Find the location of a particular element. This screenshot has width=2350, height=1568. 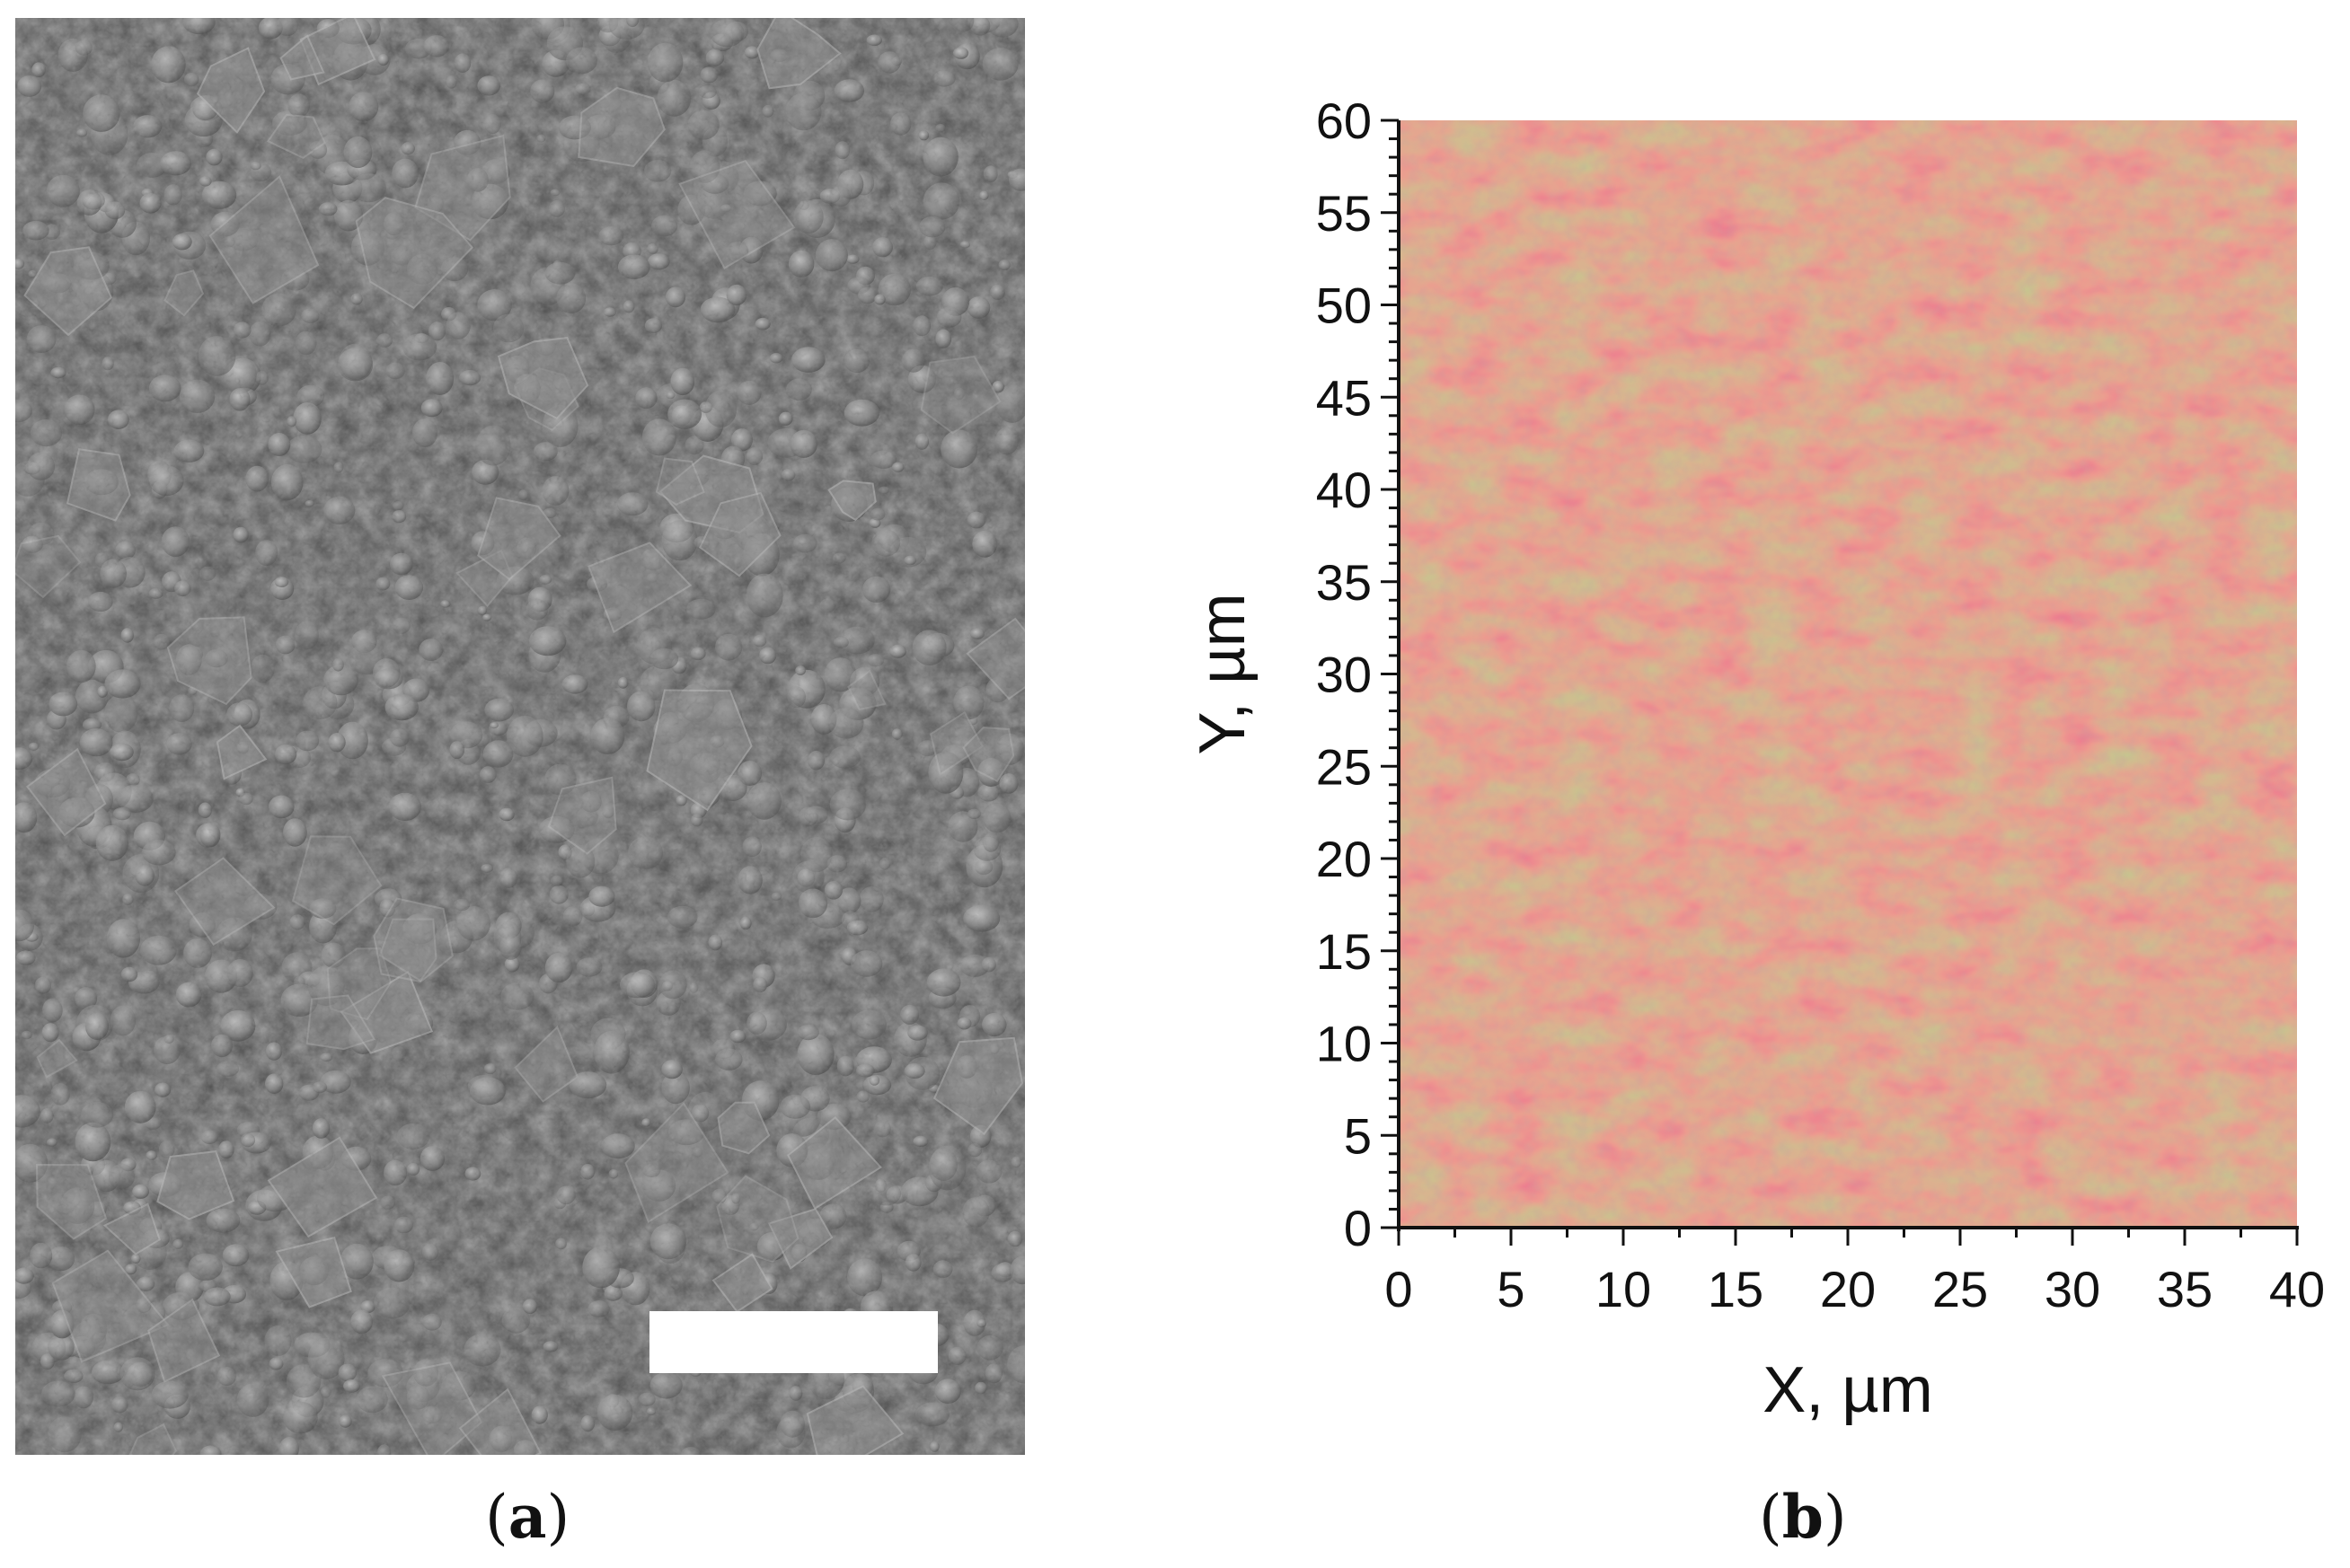

y-tick-label: 30 is located at coordinates (1344, 675).